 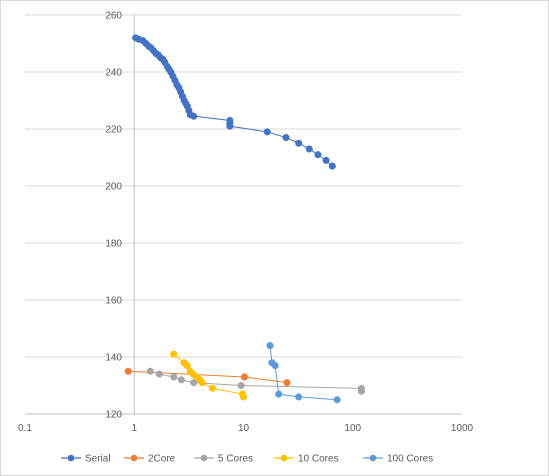 What do you see at coordinates (244, 428) in the screenshot?
I see `x-tick-label-10: 10` at bounding box center [244, 428].